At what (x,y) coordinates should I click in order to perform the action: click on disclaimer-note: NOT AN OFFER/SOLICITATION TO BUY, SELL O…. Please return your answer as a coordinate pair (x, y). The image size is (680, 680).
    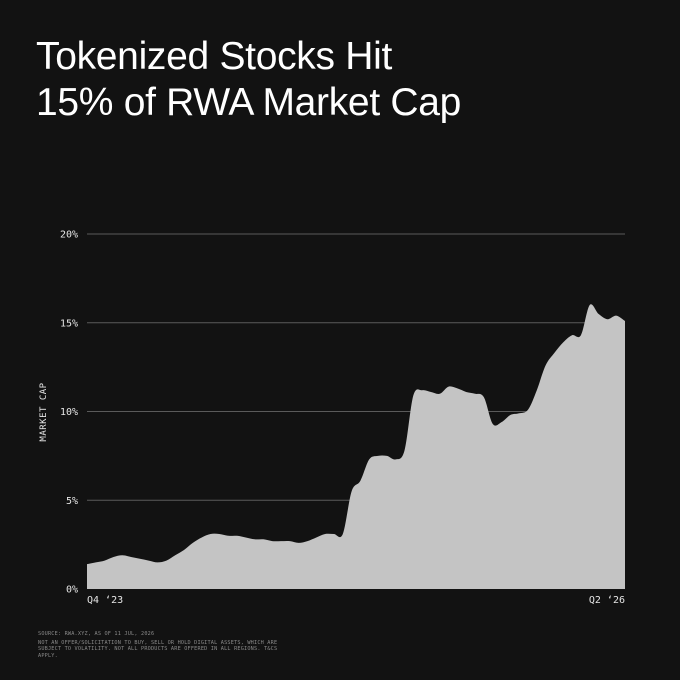
    Looking at the image, I should click on (159, 649).